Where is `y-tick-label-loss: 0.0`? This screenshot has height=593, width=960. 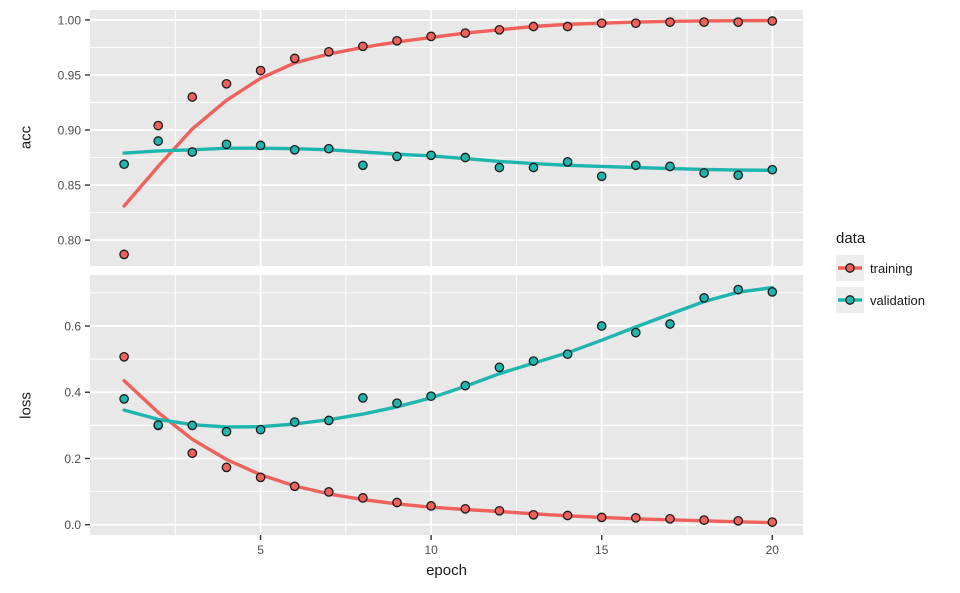
y-tick-label-loss: 0.0 is located at coordinates (72, 525).